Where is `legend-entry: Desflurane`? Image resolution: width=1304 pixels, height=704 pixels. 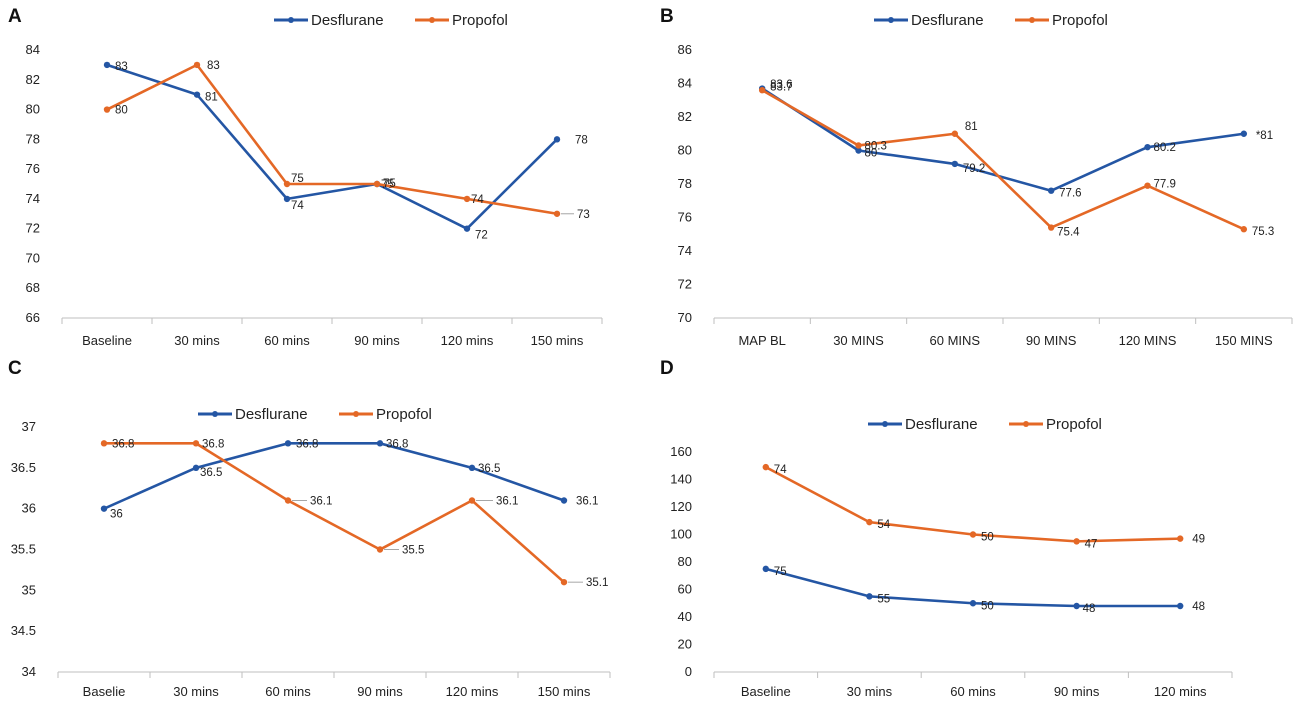 legend-entry: Desflurane is located at coordinates (271, 414).